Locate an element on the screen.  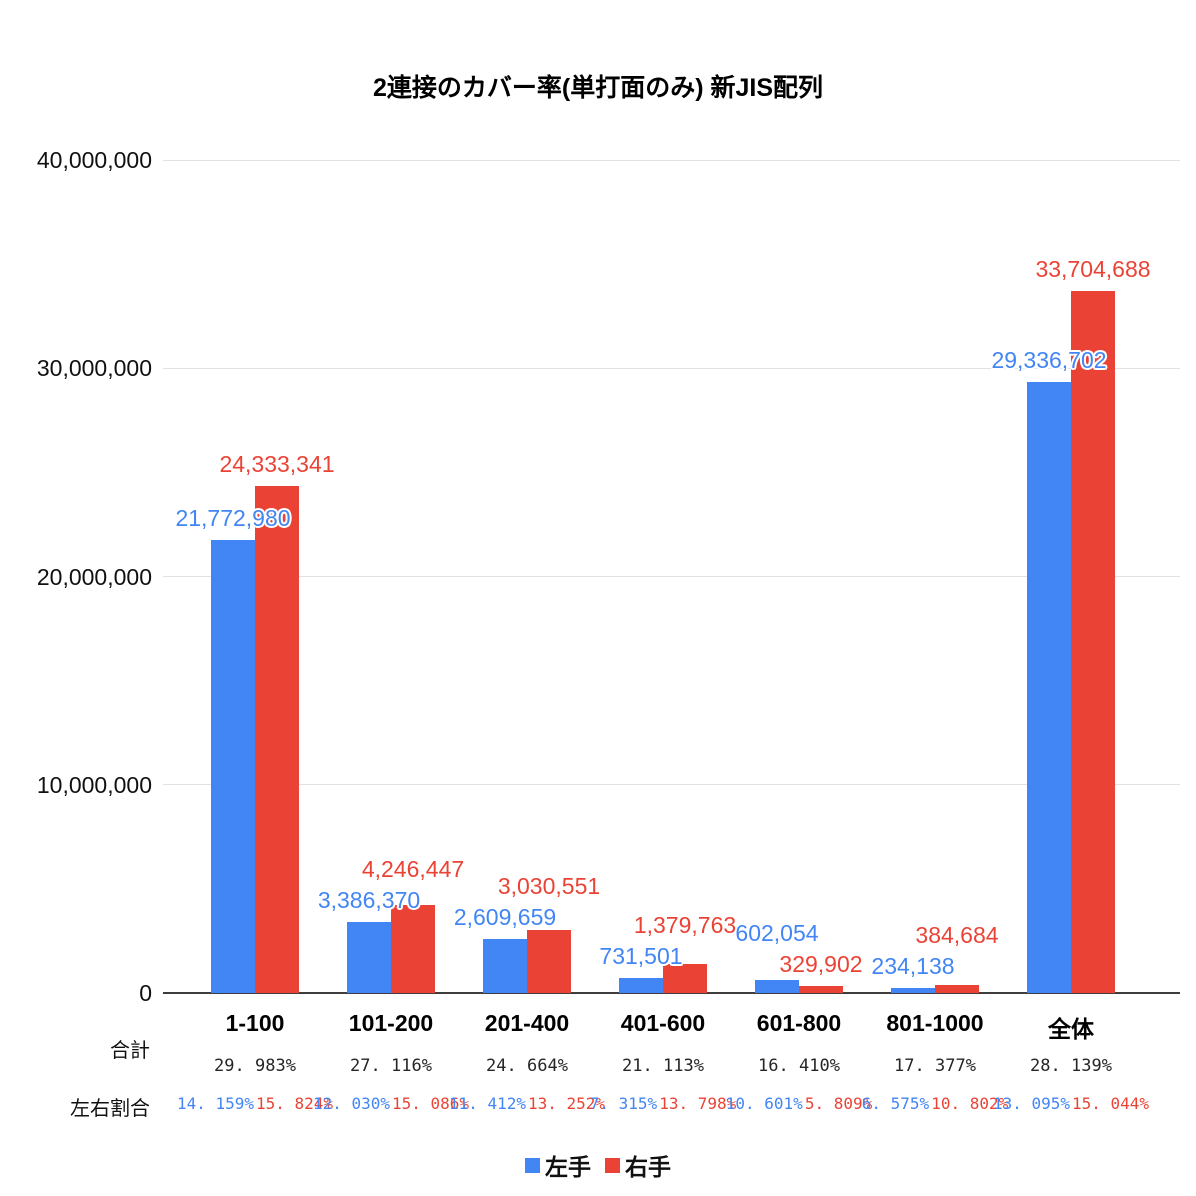
ratio-percent-pair: 6. 575% 10. 802% is located at coordinates (935, 1103).